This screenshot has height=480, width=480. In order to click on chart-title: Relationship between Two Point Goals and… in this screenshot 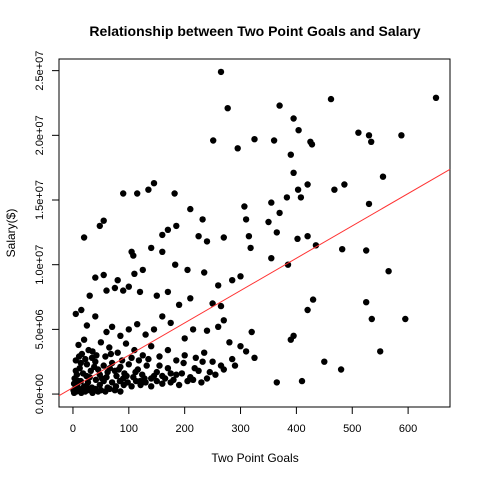, I will do `click(254, 31)`.